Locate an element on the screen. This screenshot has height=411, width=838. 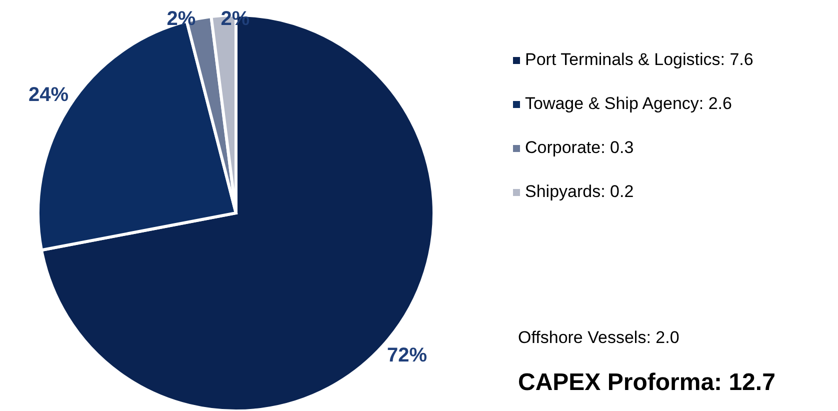
data-label: 24% is located at coordinates (48, 95).